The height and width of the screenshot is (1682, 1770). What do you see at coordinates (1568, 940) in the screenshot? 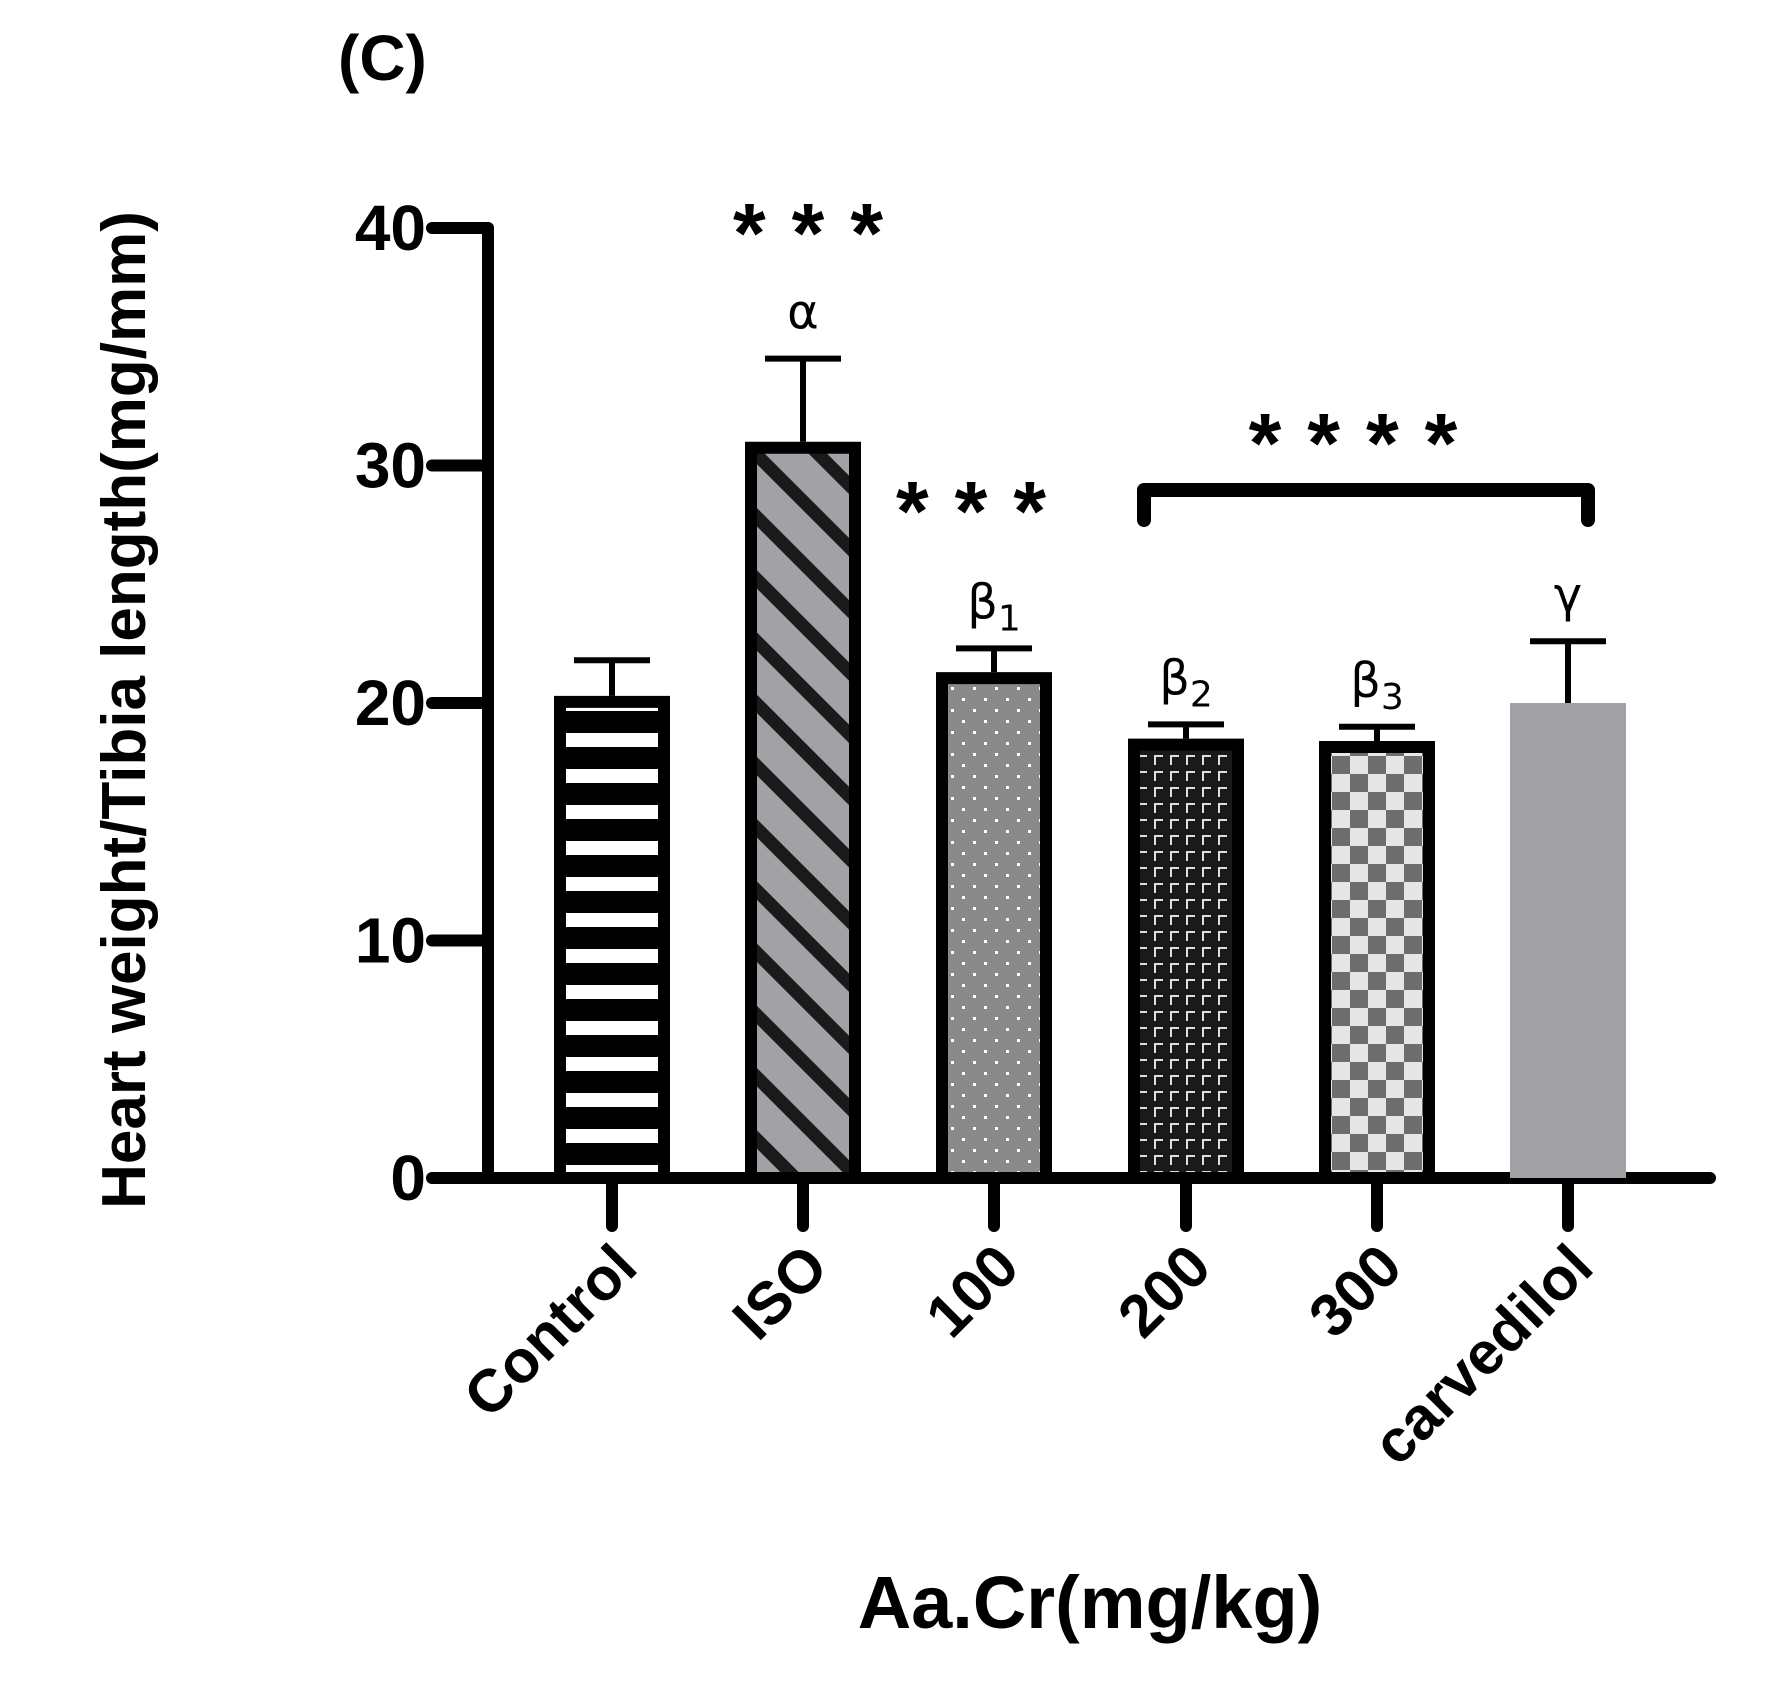
I see `bar-carvedilol` at bounding box center [1568, 940].